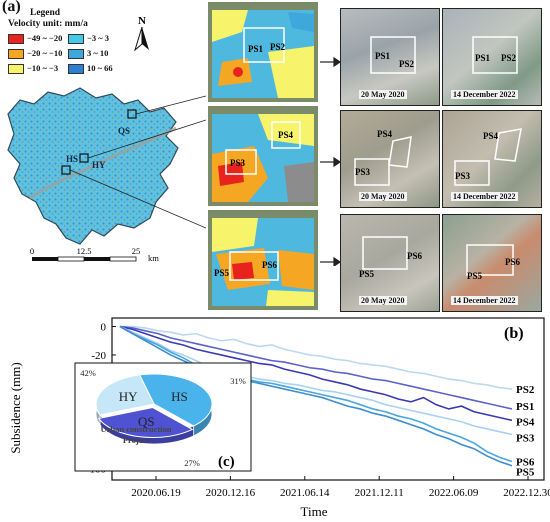 The height and width of the screenshot is (522, 550). Describe the element at coordinates (156, 493) in the screenshot. I see `x-tick-label: 2020.06.19` at that location.